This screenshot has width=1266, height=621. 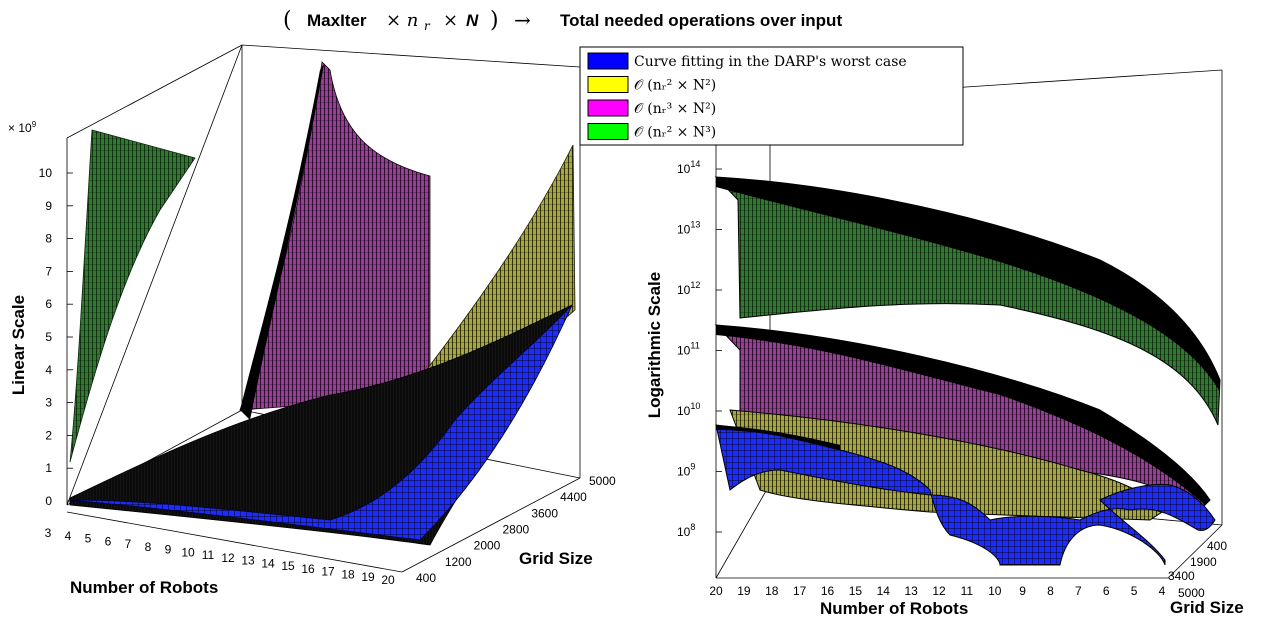 What do you see at coordinates (688, 228) in the screenshot?
I see `log-z-tick: 10¹³` at bounding box center [688, 228].